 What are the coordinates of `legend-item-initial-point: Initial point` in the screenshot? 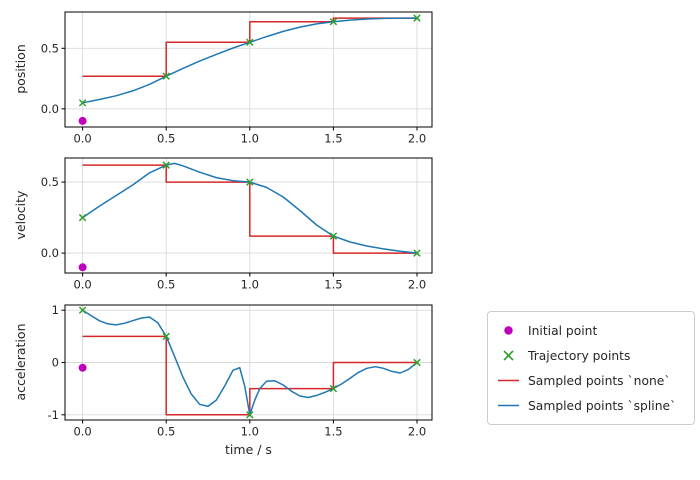 It's located at (591, 330).